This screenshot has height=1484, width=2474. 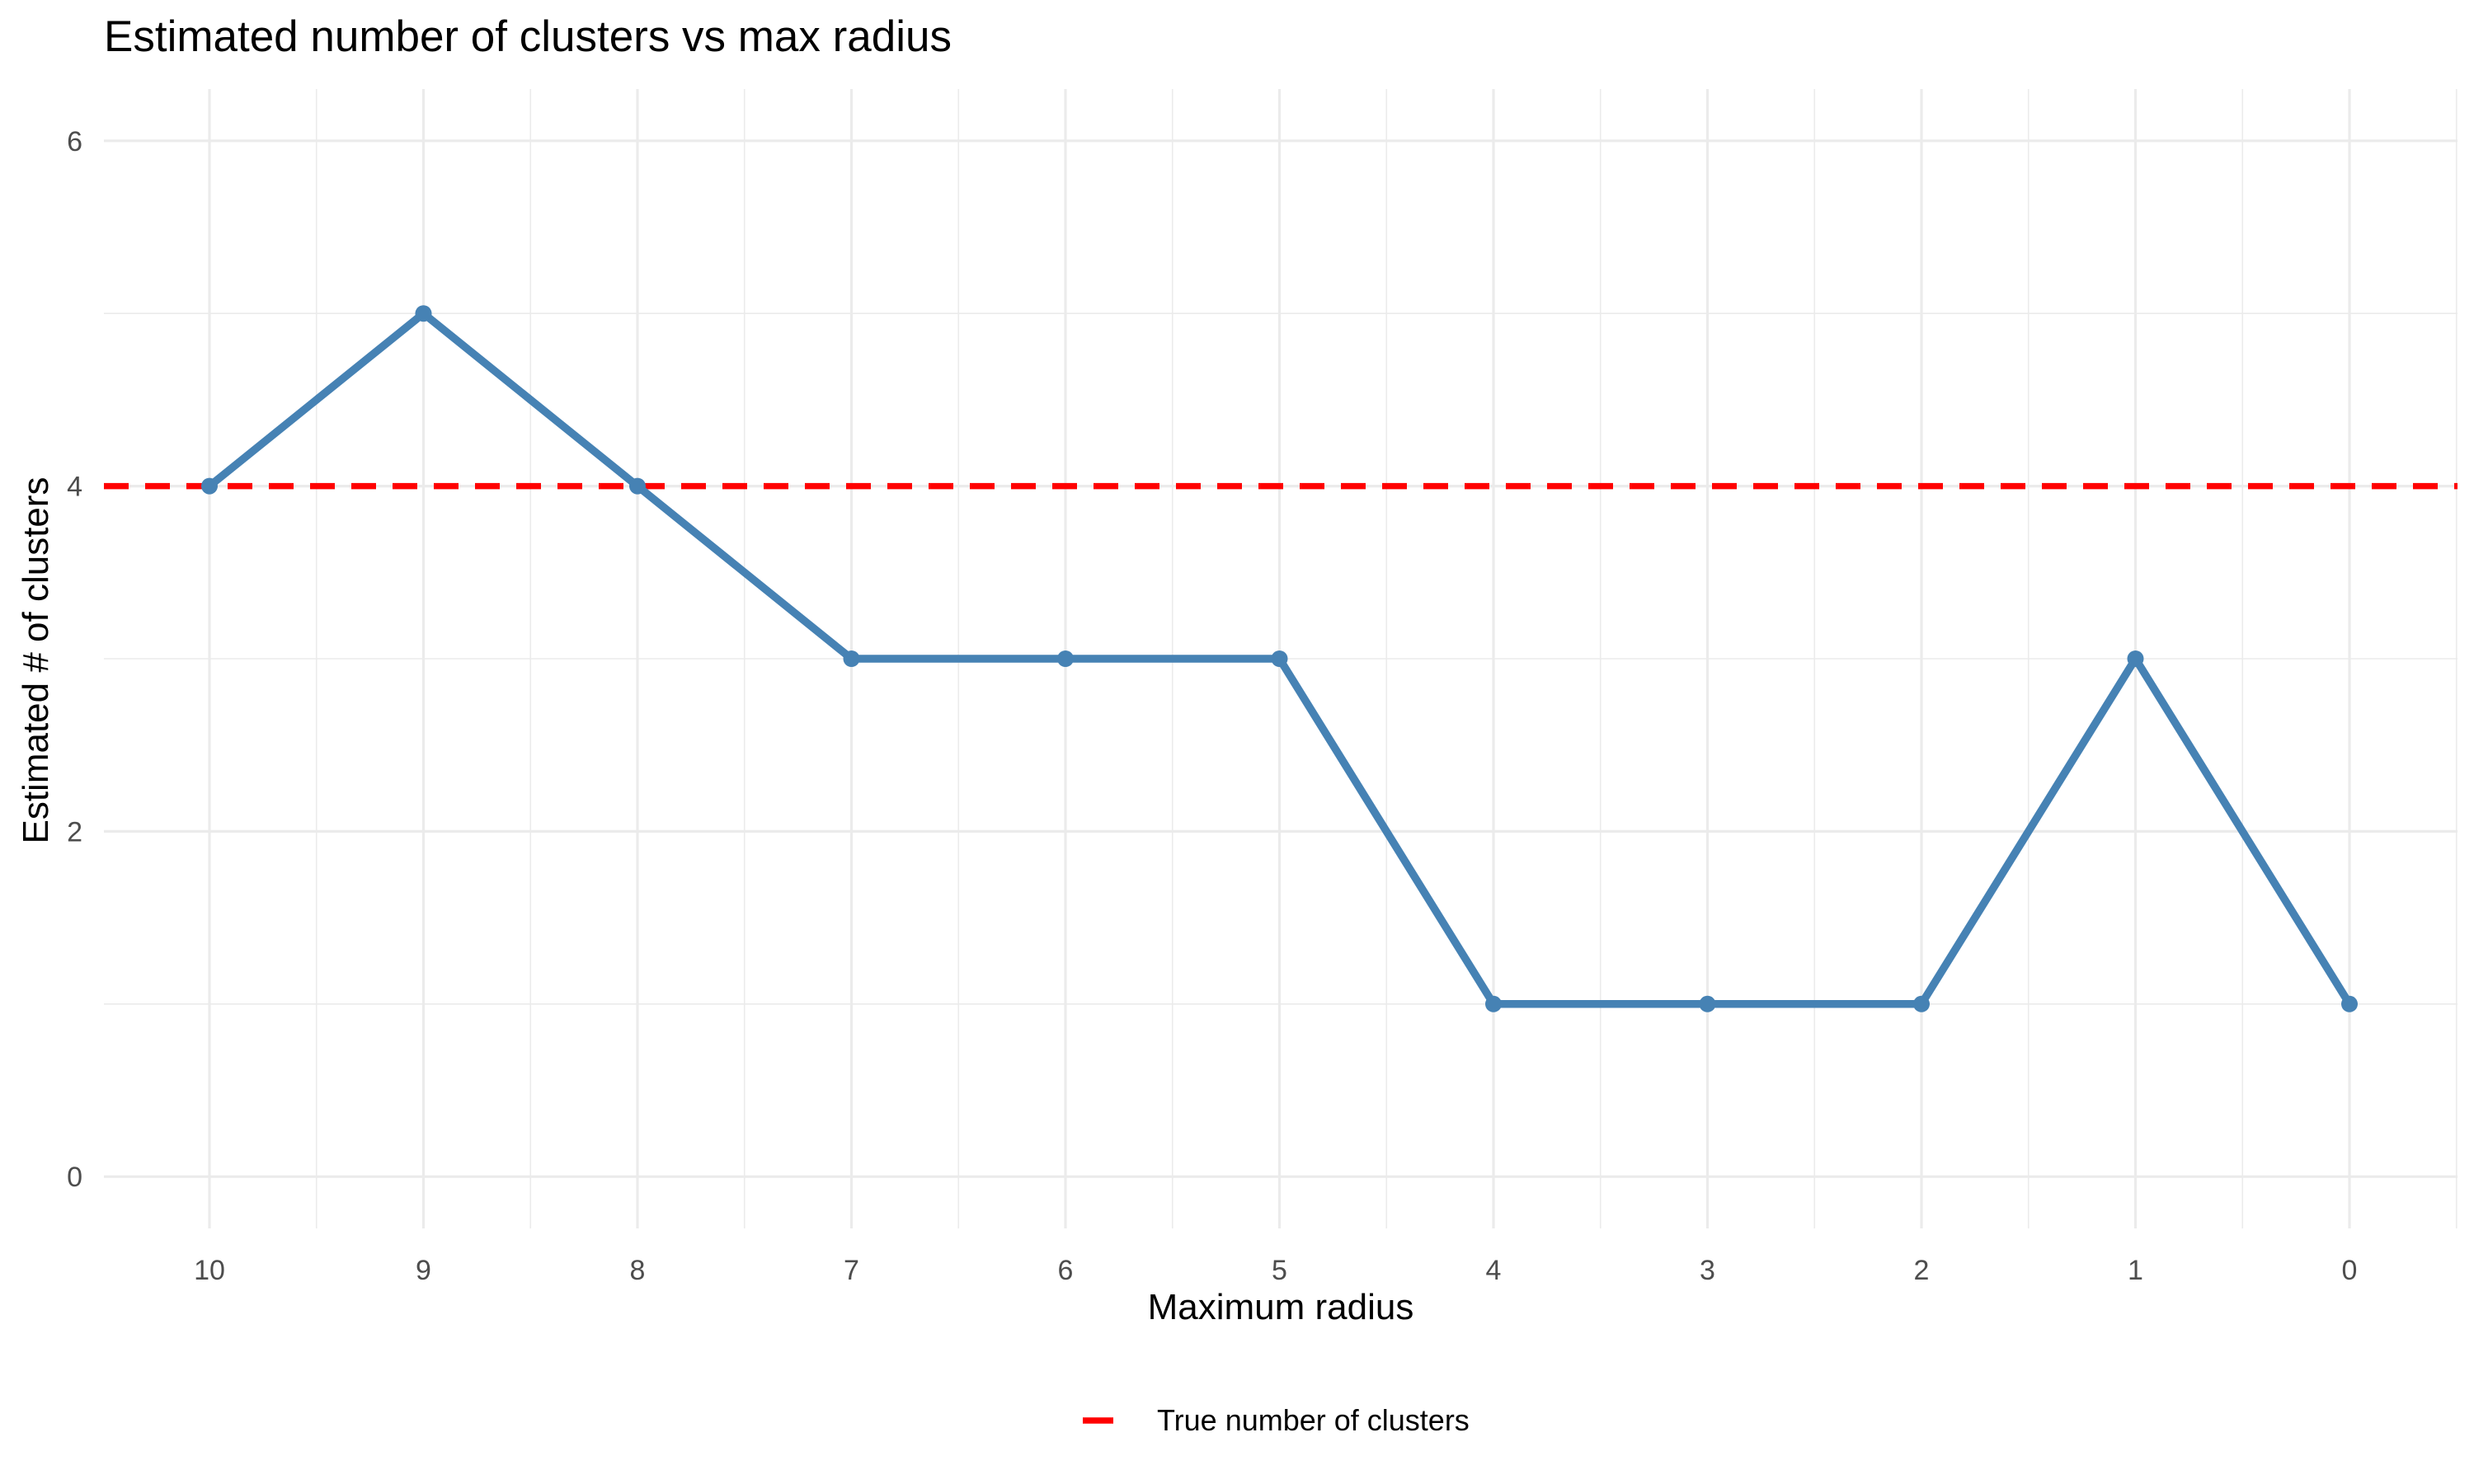 I want to click on x-tick-label: 4, so click(x=1494, y=1270).